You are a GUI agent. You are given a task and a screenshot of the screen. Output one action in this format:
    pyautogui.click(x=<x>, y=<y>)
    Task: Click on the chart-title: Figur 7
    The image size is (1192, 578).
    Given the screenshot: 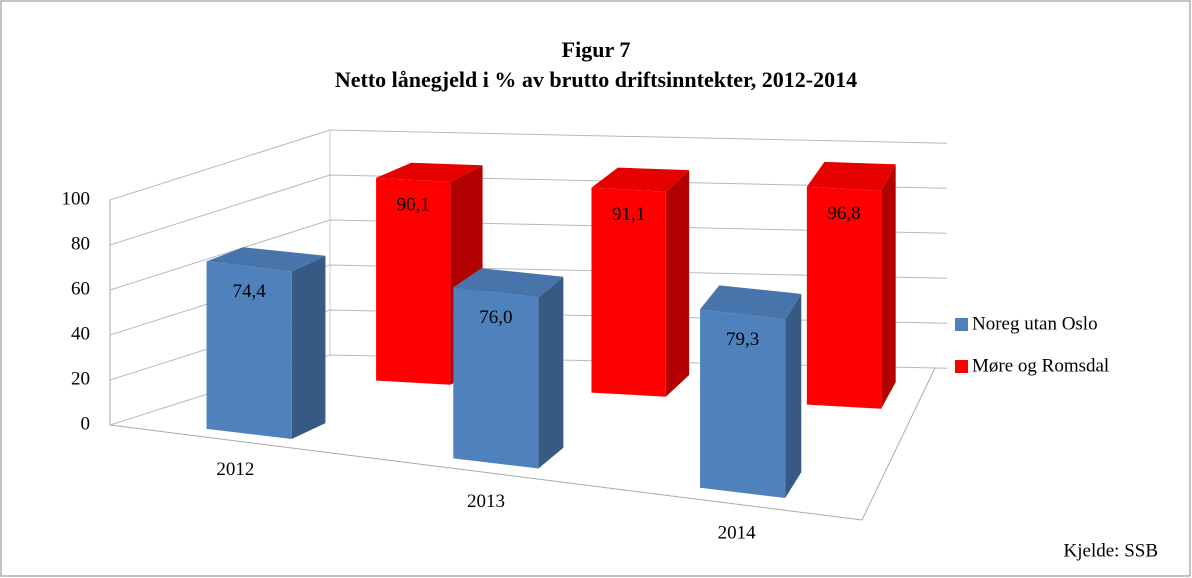 What is the action you would take?
    pyautogui.click(x=596, y=49)
    